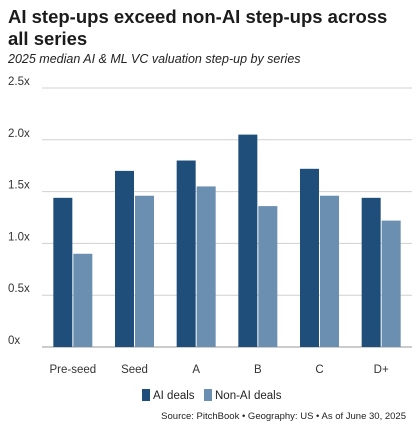 The height and width of the screenshot is (433, 420). What do you see at coordinates (186, 253) in the screenshot?
I see `bar-ai-a` at bounding box center [186, 253].